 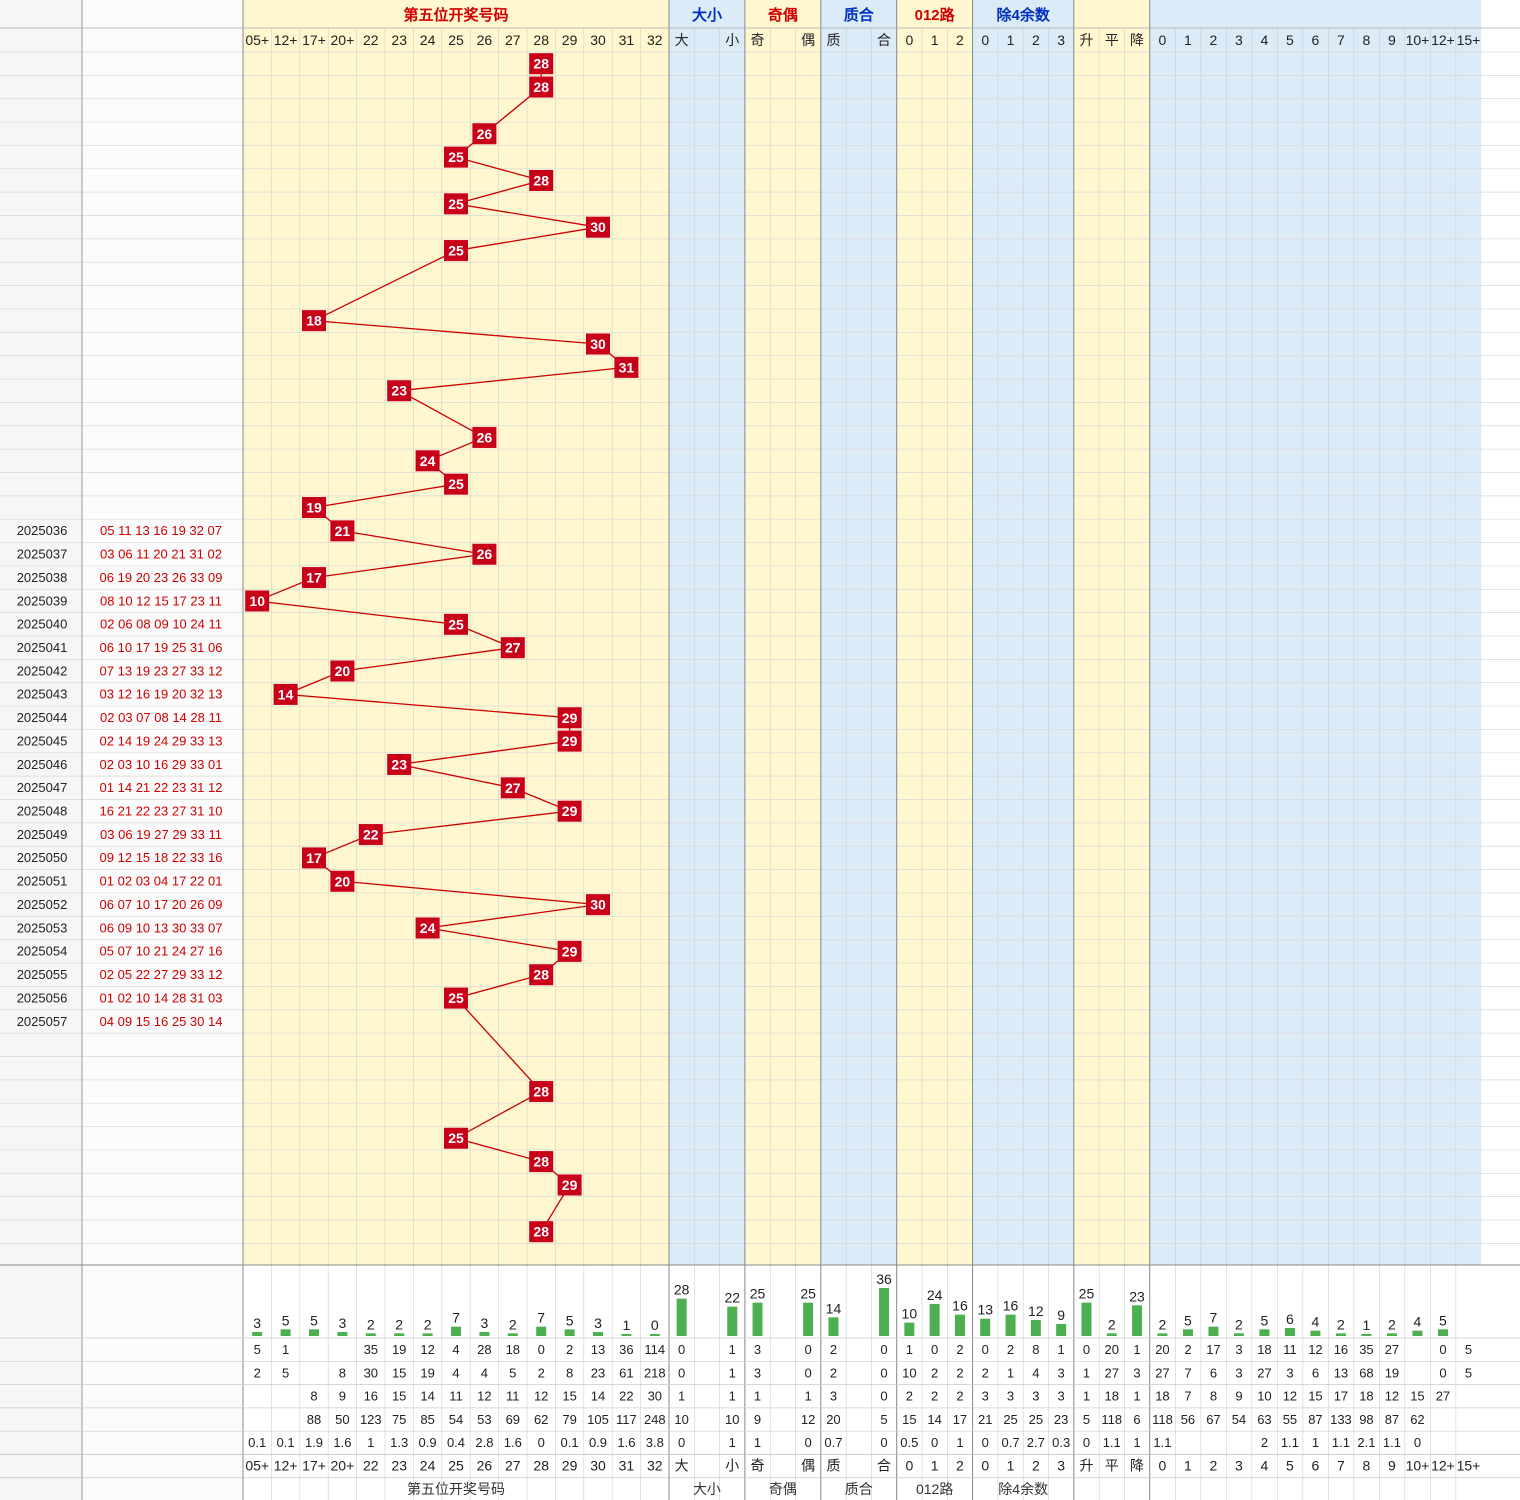 I want to click on issue-number: 2025037, so click(x=42, y=554).